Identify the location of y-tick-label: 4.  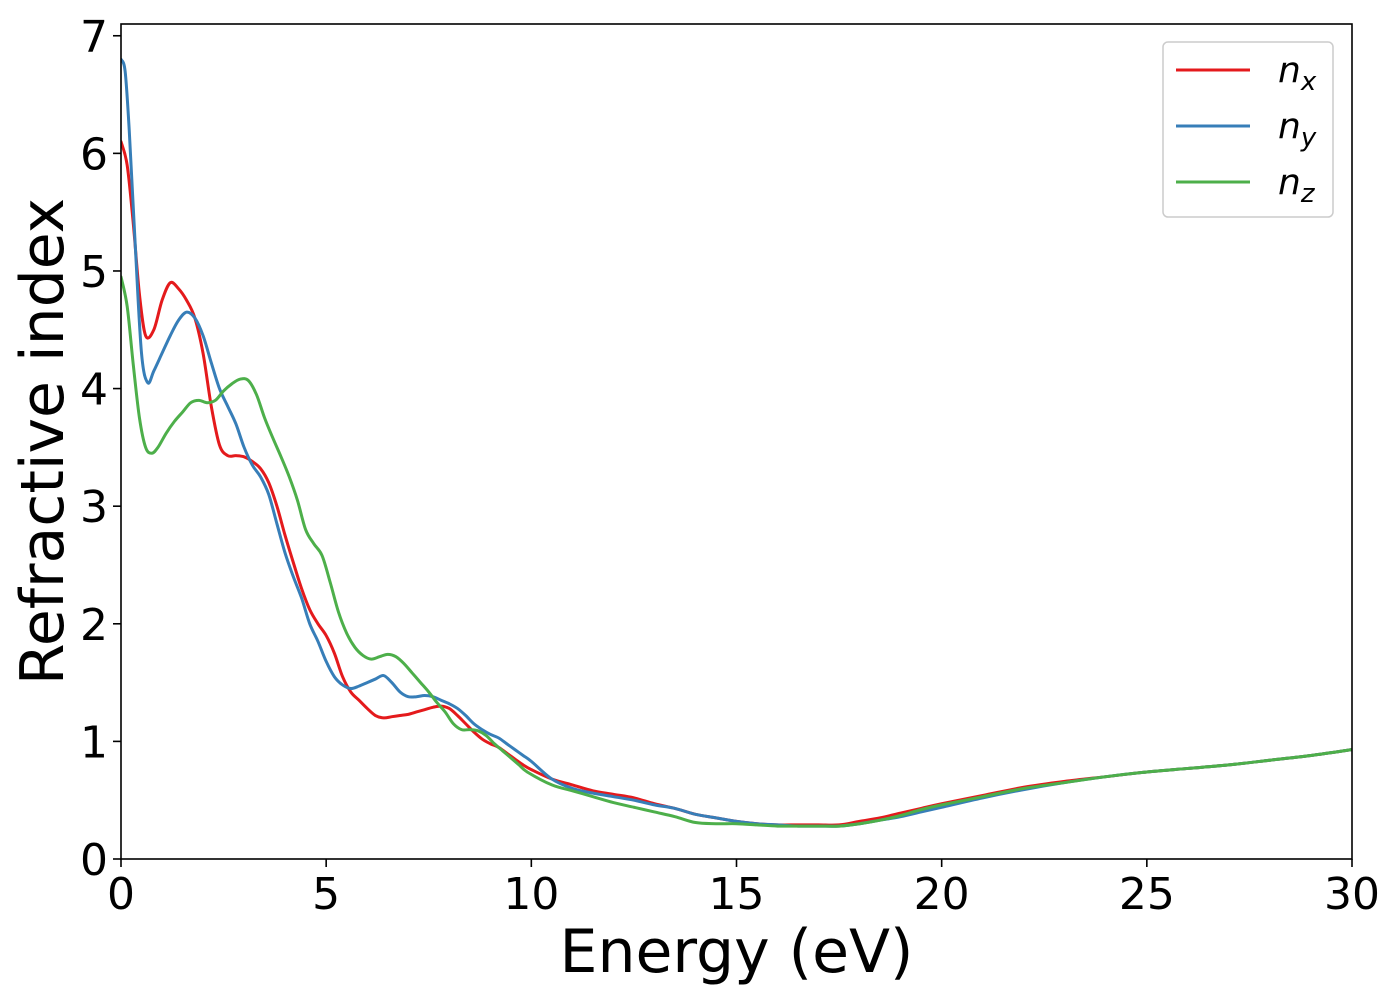
(94, 390).